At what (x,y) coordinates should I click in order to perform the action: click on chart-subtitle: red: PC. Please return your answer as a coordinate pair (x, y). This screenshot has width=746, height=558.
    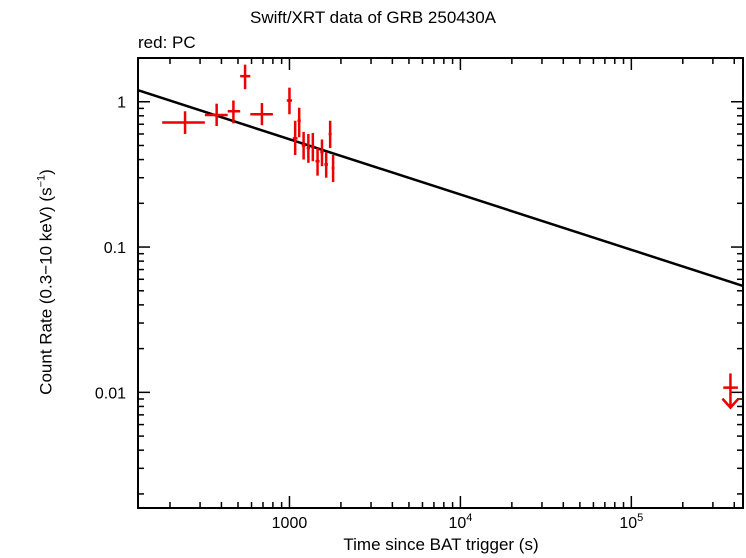
    Looking at the image, I should click on (167, 42).